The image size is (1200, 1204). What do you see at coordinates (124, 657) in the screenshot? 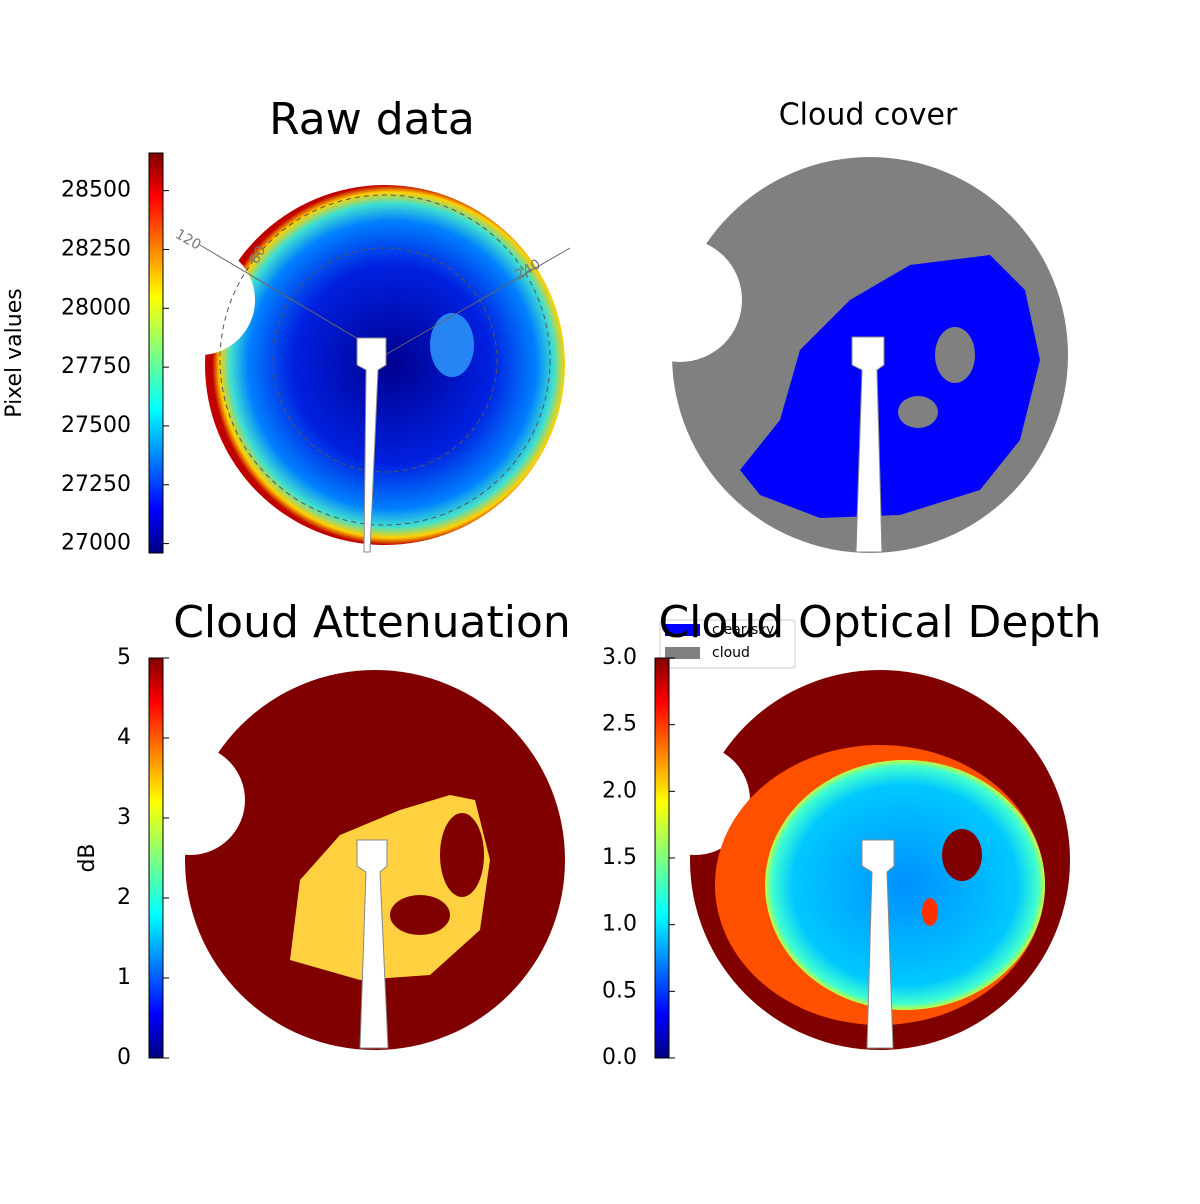
I see `colorbar-tick-label: 5` at bounding box center [124, 657].